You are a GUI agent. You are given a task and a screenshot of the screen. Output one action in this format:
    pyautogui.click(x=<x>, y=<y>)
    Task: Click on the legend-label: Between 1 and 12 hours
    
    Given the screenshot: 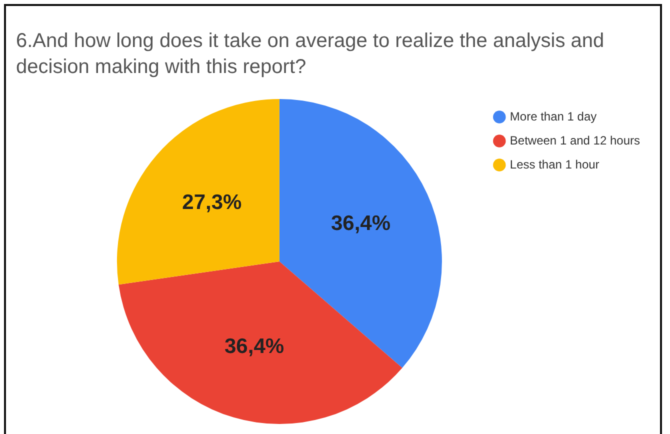 What is the action you would take?
    pyautogui.click(x=575, y=140)
    